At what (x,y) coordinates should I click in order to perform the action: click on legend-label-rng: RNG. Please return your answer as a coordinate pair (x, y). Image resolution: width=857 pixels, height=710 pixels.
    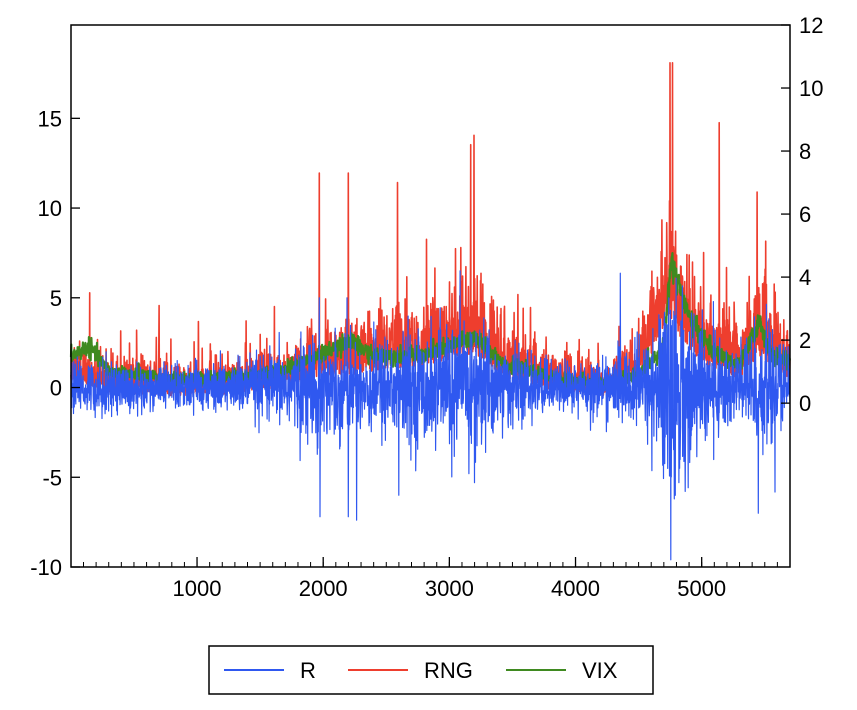
    Looking at the image, I should click on (448, 670).